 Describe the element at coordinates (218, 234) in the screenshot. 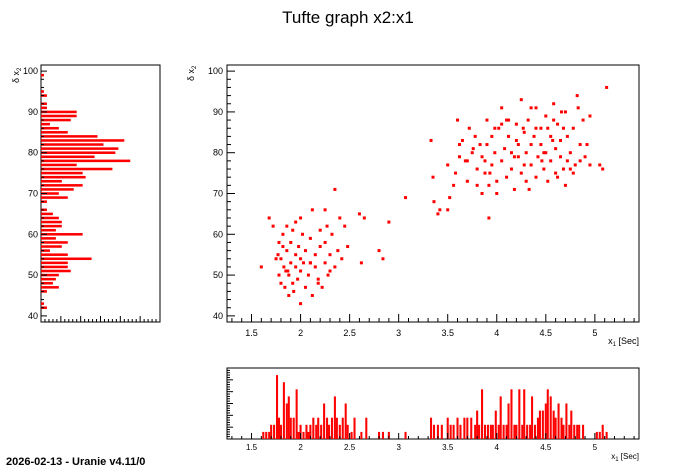

I see `y-tick-label: 60` at that location.